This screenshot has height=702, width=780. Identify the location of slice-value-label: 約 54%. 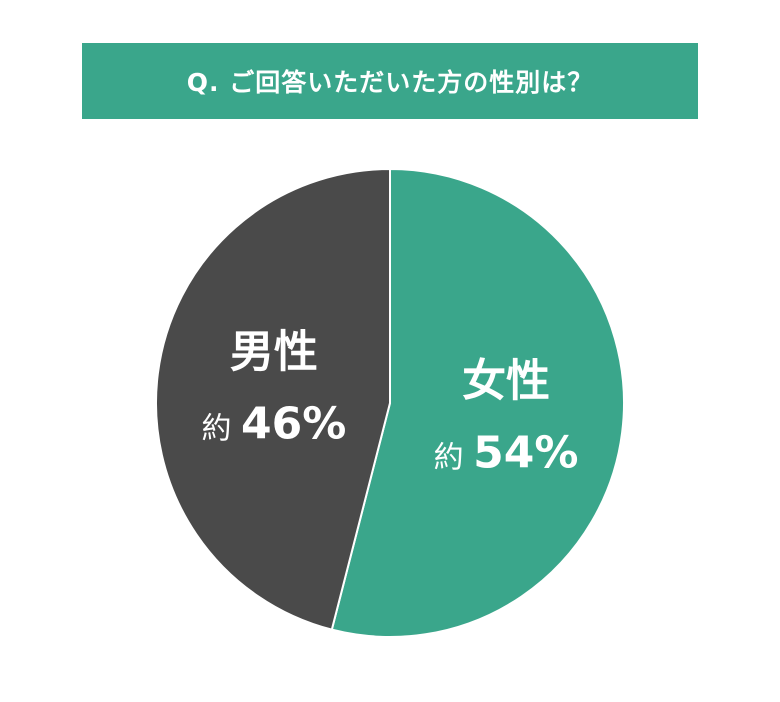
(506, 453).